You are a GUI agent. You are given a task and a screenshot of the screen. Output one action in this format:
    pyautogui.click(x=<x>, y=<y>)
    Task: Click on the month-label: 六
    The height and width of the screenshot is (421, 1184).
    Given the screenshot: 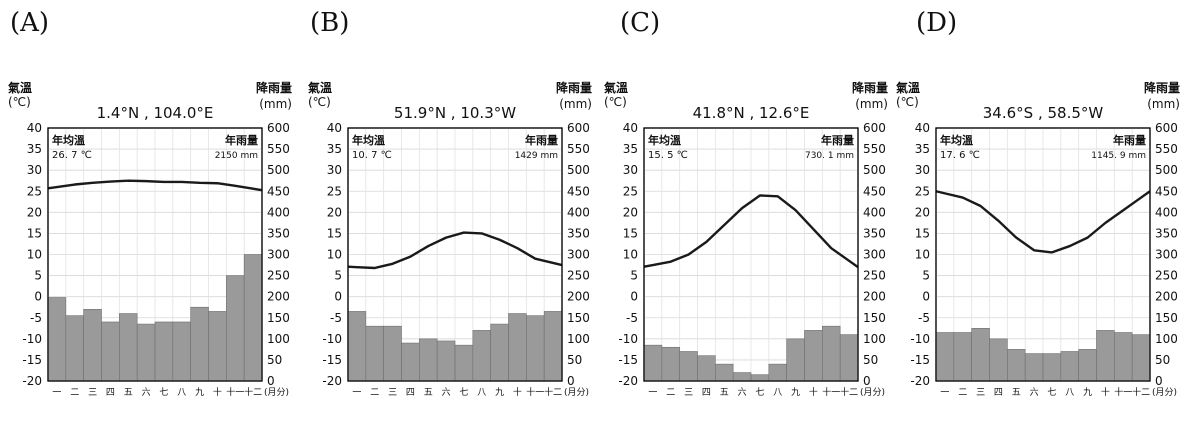 What is the action you would take?
    pyautogui.click(x=1034, y=392)
    